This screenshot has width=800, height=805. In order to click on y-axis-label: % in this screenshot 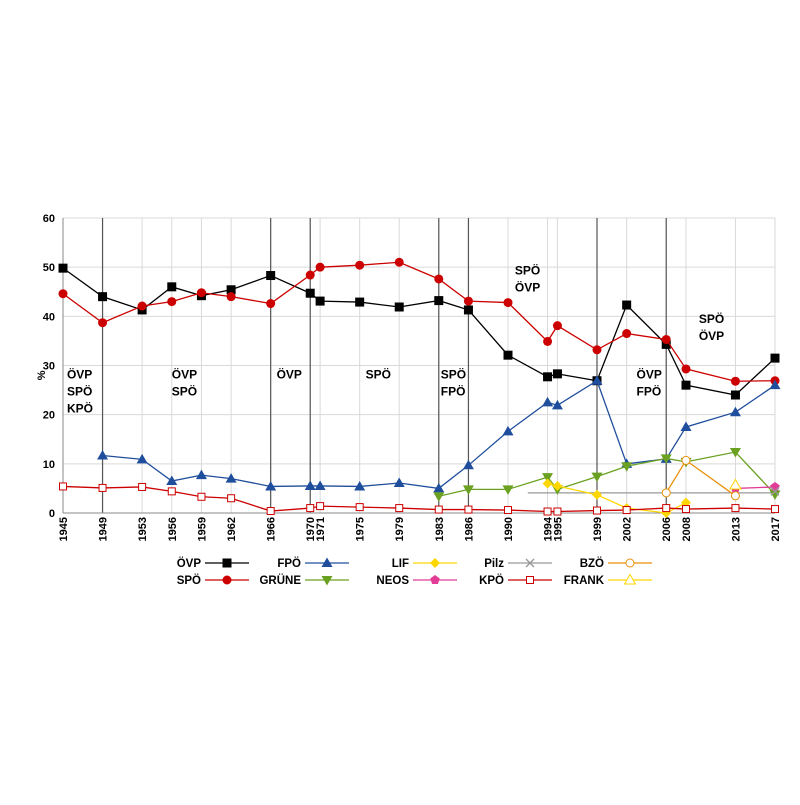, I will do `click(42, 375)`.